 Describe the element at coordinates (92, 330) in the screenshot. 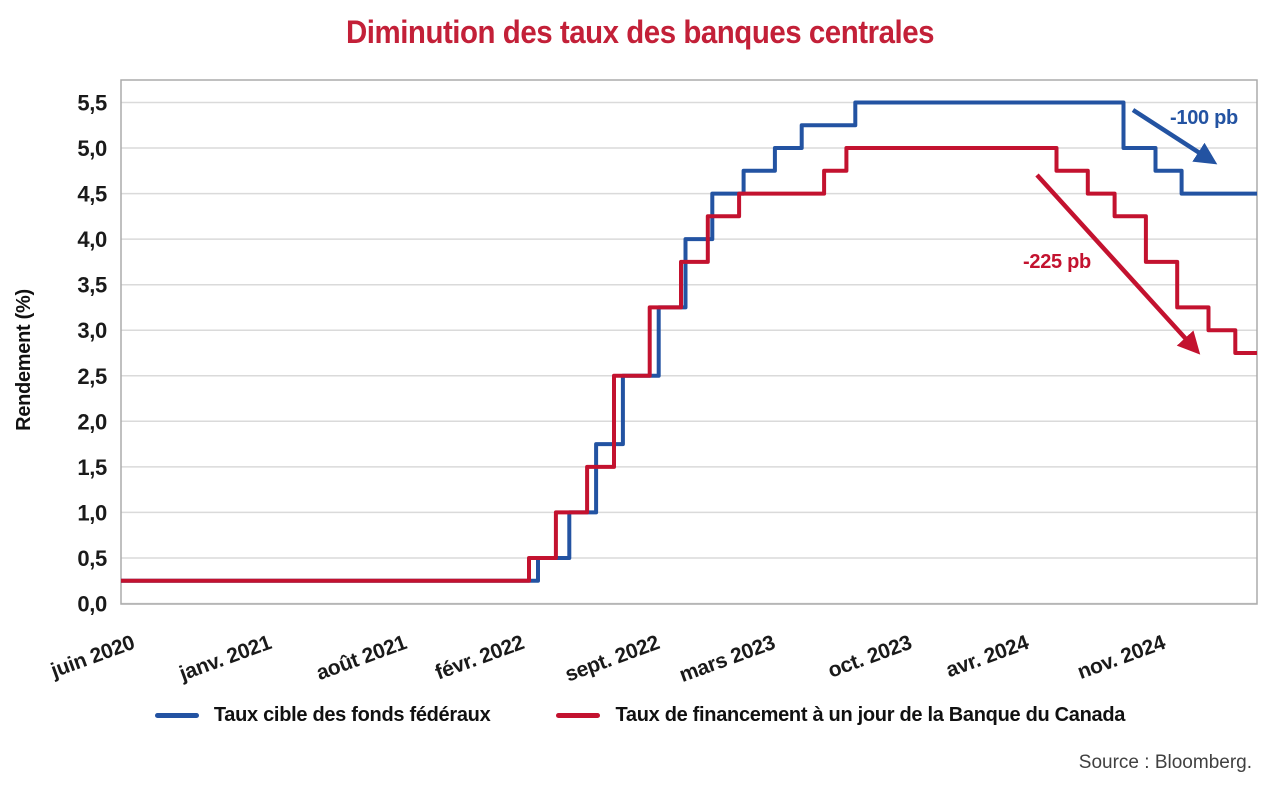

I see `y-tick-label: 3,0` at that location.